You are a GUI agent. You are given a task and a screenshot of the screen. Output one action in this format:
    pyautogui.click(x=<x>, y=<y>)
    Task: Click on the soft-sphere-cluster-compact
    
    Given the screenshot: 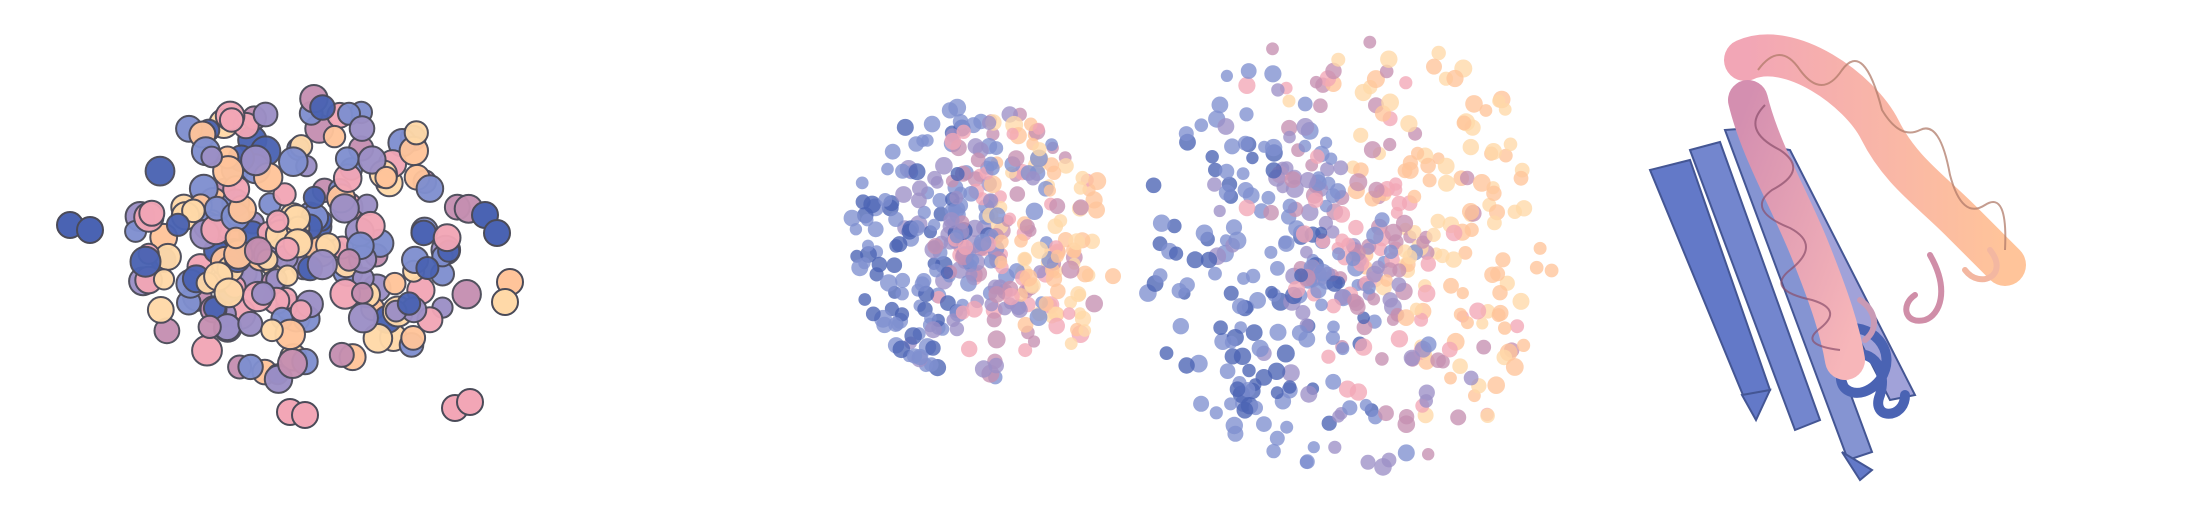 What is the action you would take?
    pyautogui.click(x=982, y=241)
    